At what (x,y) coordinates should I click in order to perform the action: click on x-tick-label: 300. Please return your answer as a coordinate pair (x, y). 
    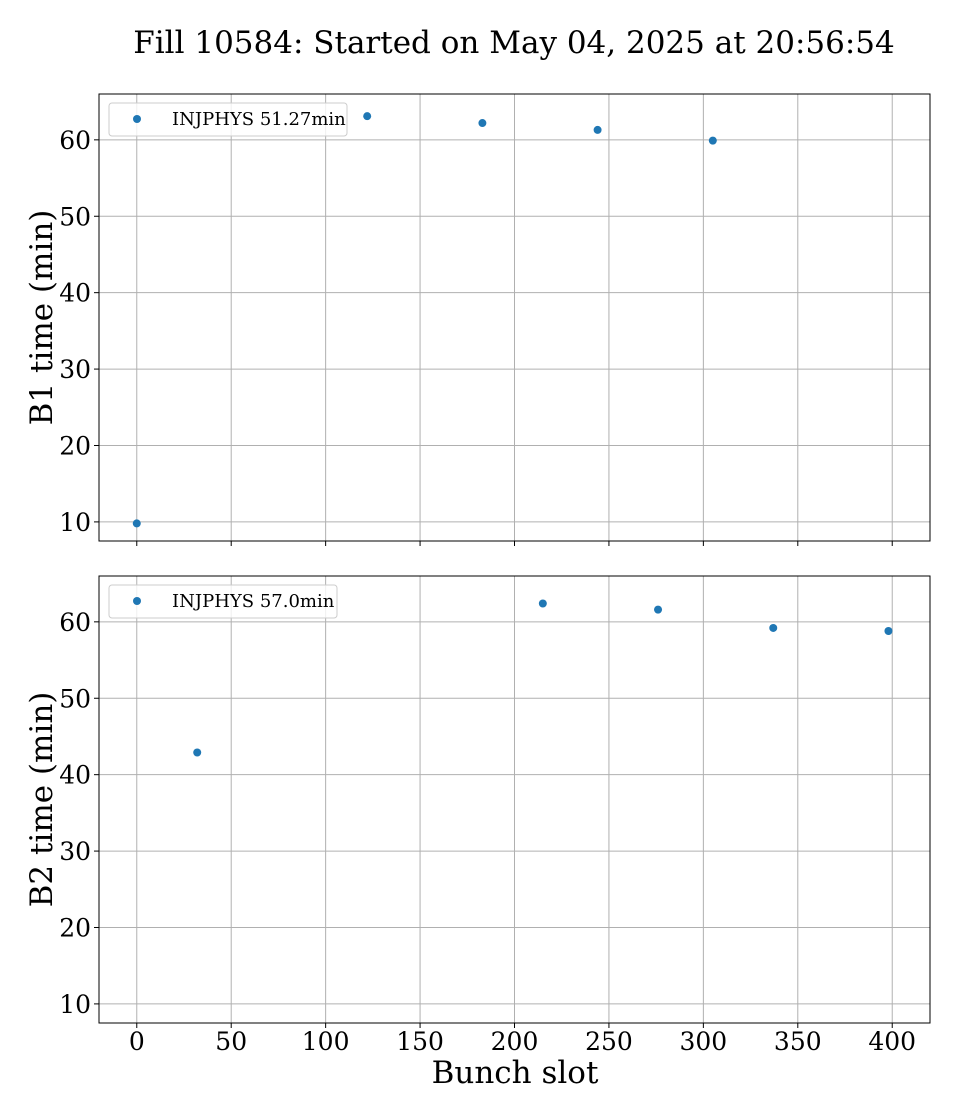
    Looking at the image, I should click on (704, 1041).